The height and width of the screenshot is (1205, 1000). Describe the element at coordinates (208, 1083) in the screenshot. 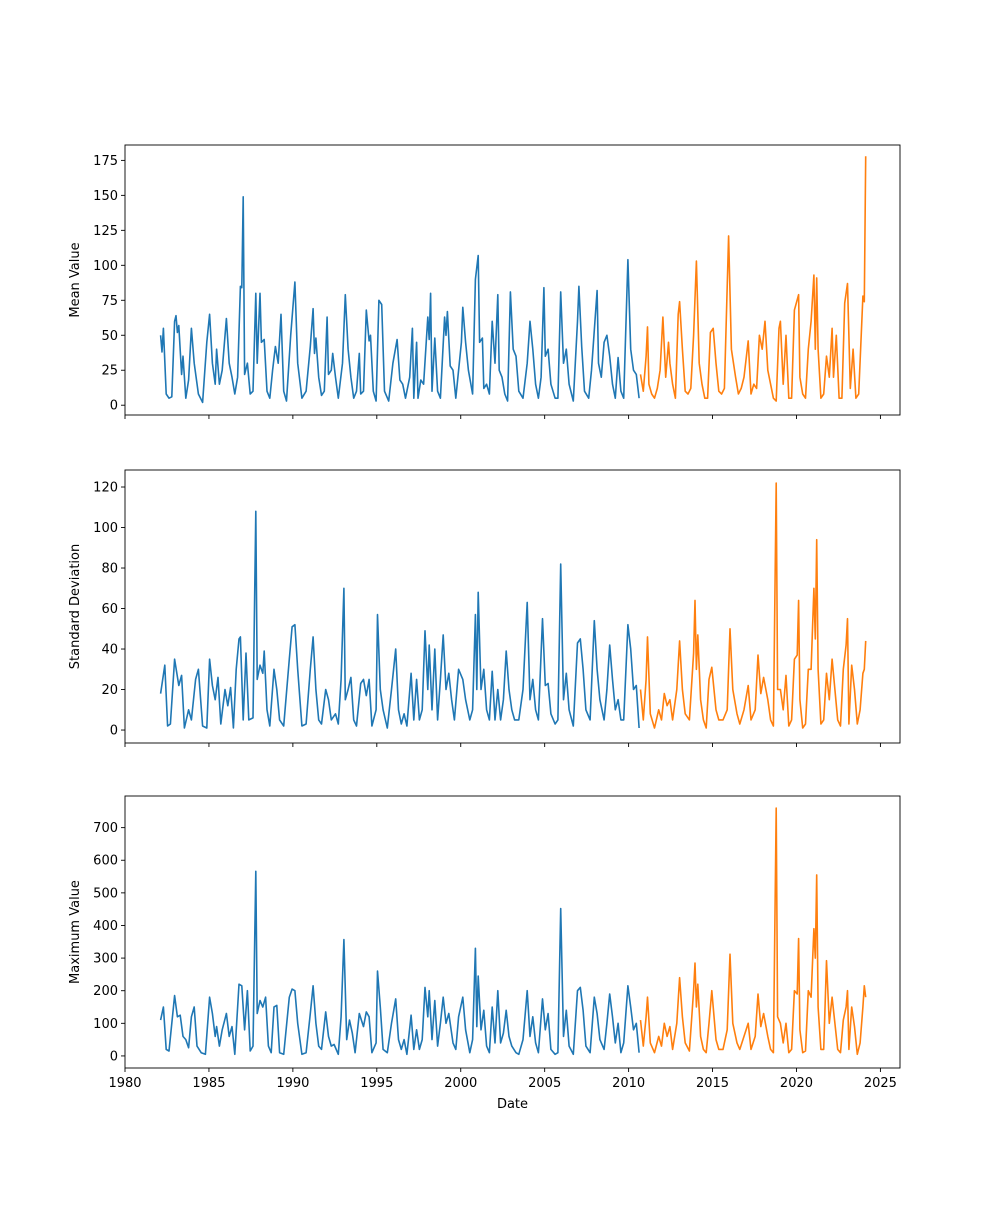

I see `x-tick-label: 1985` at that location.